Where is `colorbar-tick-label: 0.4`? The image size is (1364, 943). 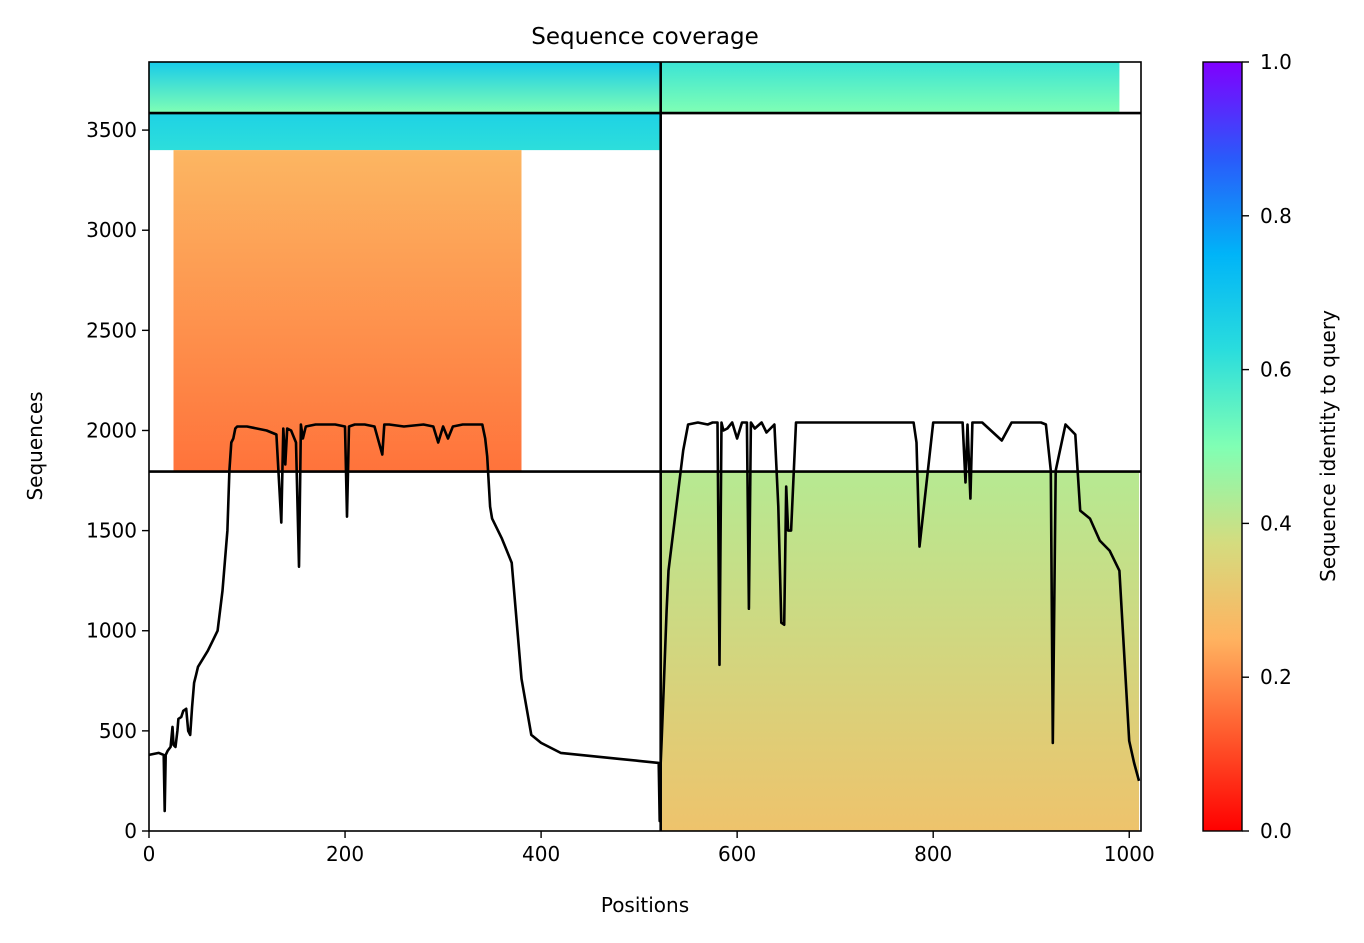
colorbar-tick-label: 0.4 is located at coordinates (1276, 523).